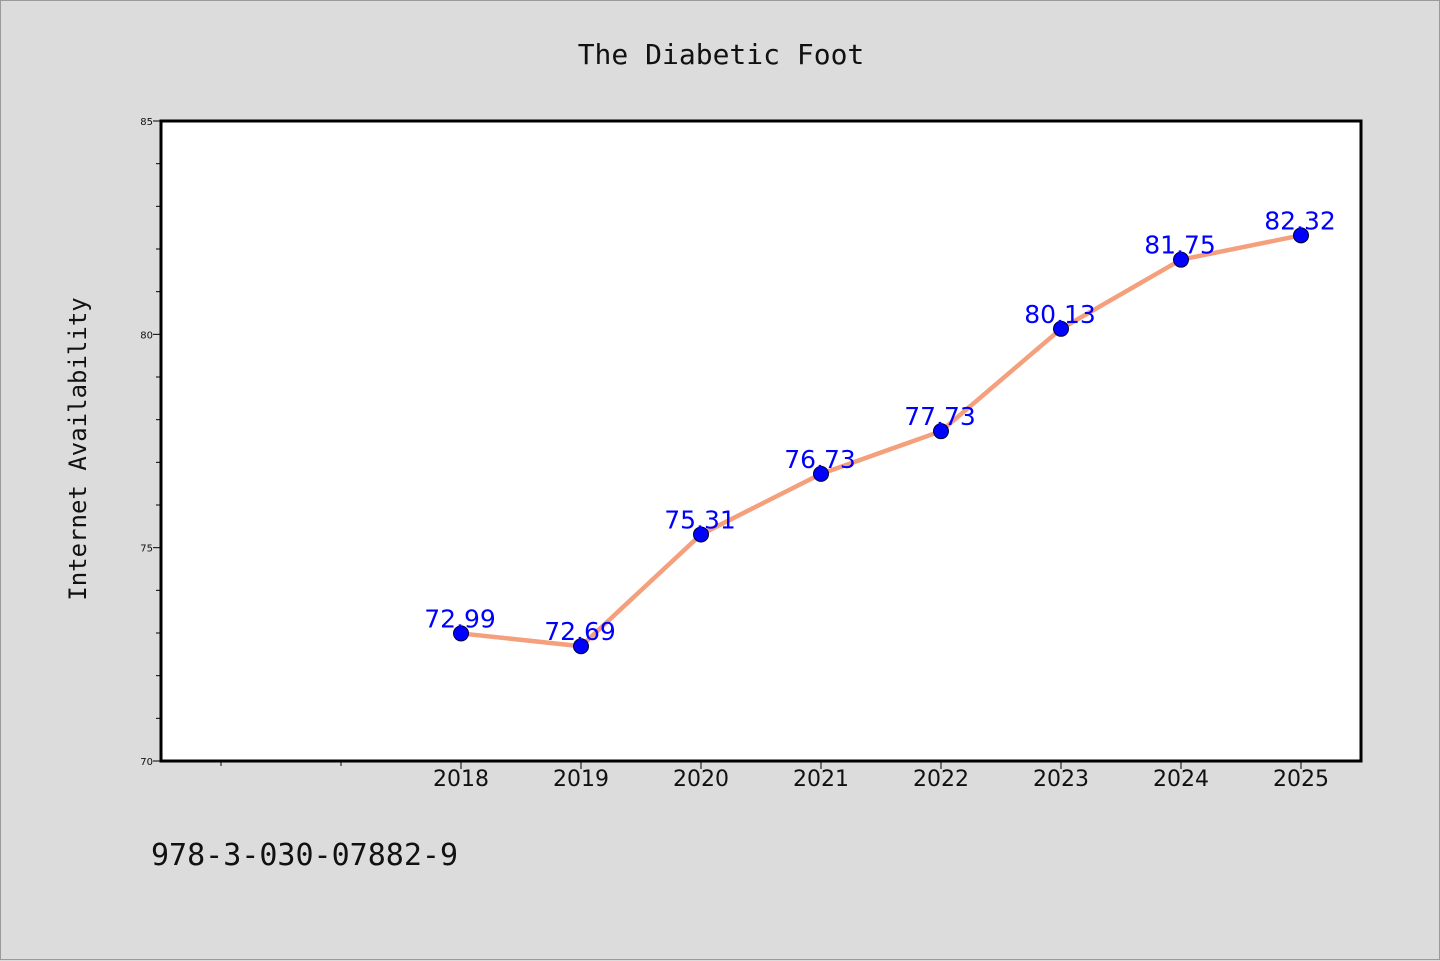  I want to click on x-tick-label: 2023, so click(1061, 779).